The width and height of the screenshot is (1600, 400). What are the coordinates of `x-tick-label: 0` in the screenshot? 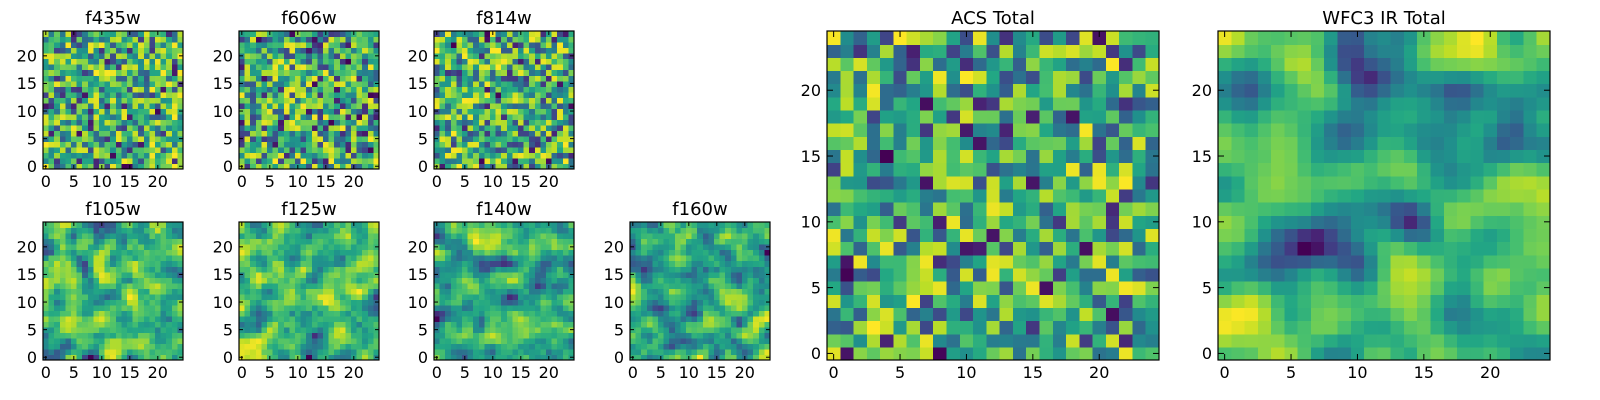 It's located at (46, 181).